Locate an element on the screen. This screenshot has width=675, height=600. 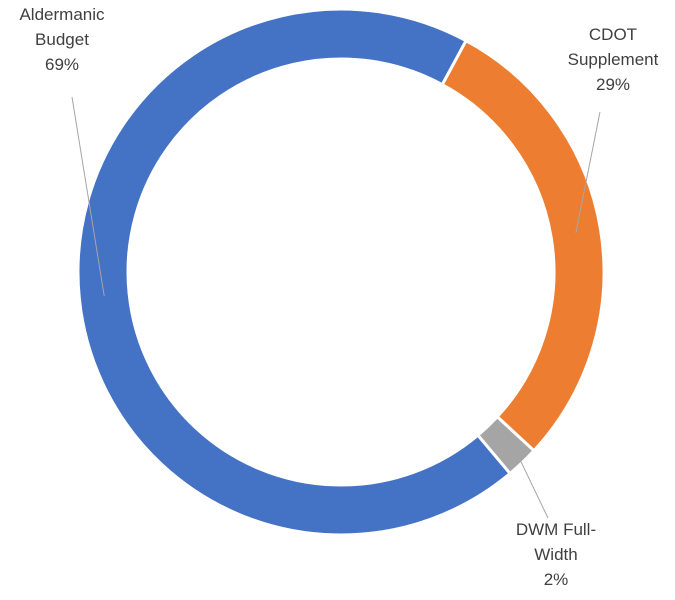
value-label: 29% is located at coordinates (613, 84).